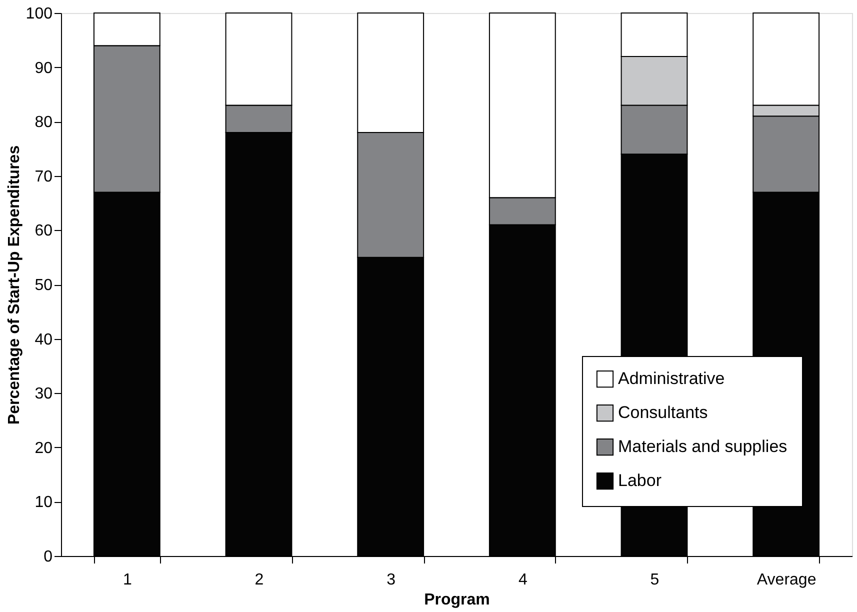  Describe the element at coordinates (43, 394) in the screenshot. I see `y-tick-label: 30` at that location.